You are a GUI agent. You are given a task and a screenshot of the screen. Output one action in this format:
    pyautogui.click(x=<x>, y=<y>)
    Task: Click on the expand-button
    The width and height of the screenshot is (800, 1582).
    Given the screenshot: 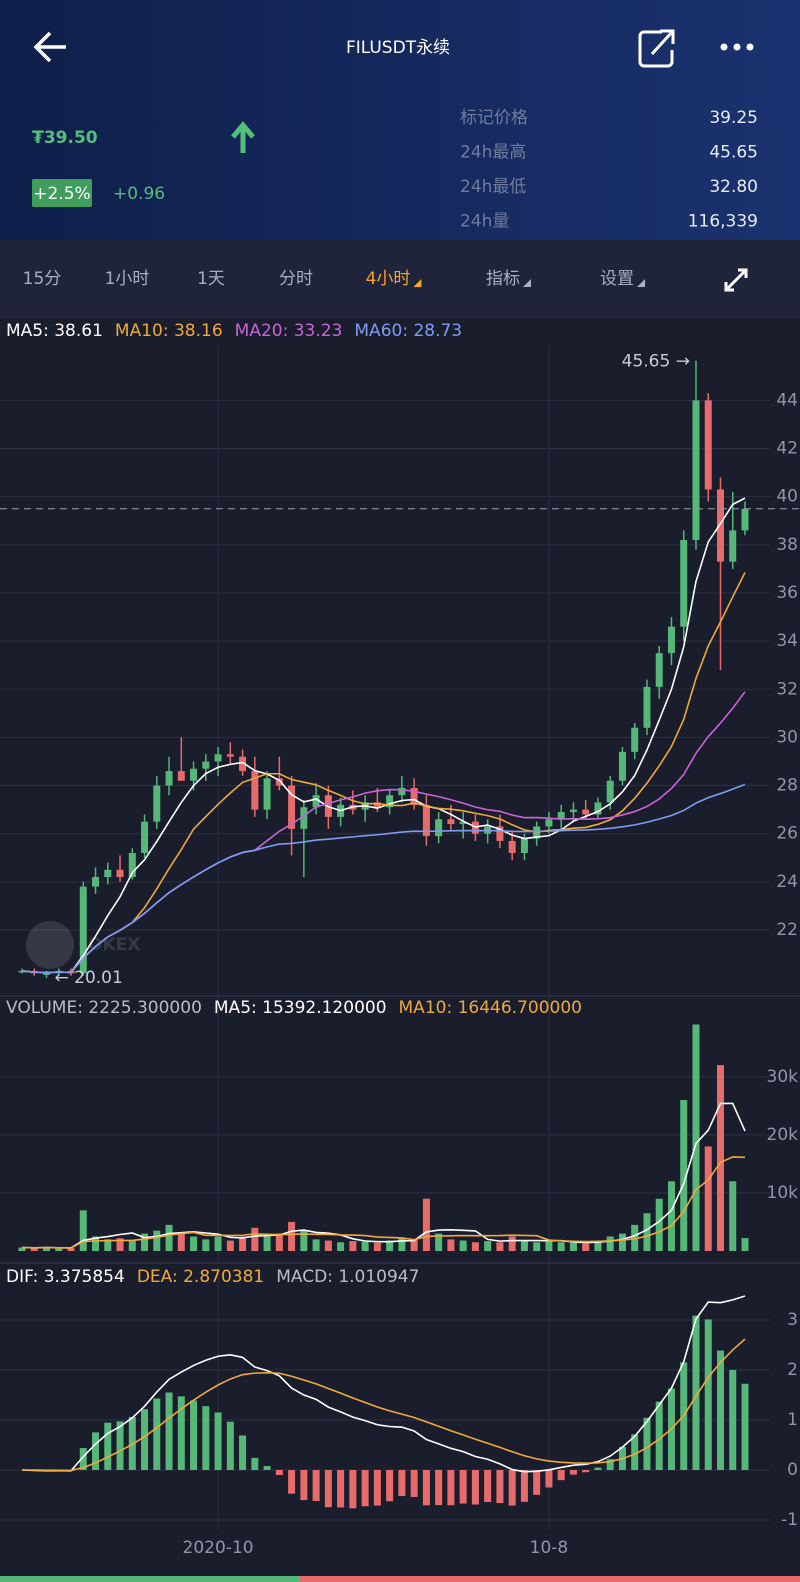 What is the action you would take?
    pyautogui.click(x=736, y=280)
    